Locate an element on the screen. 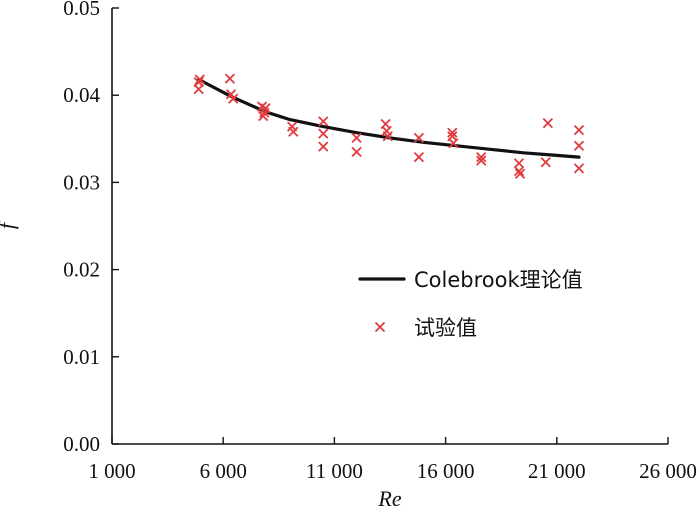  x-tick-label: 1 000 is located at coordinates (111, 471).